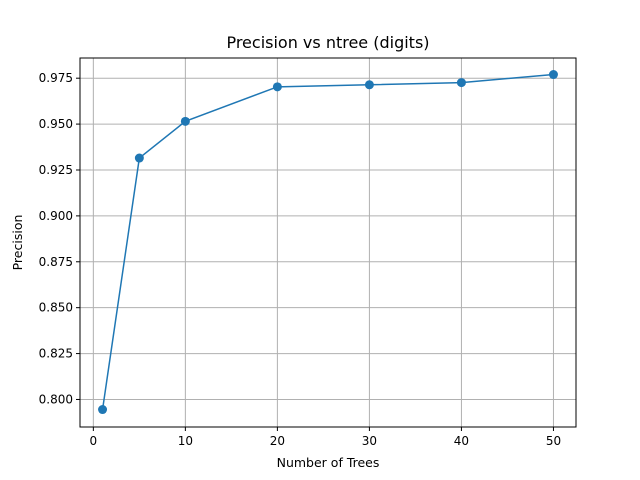 The image size is (640, 480). Describe the element at coordinates (17, 243) in the screenshot. I see `y-axis-label: Precision` at that location.